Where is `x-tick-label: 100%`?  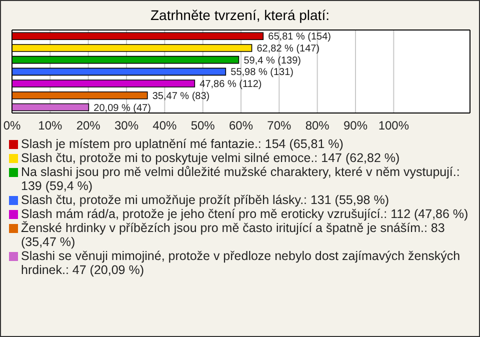
x-tick-label: 100% is located at coordinates (394, 125).